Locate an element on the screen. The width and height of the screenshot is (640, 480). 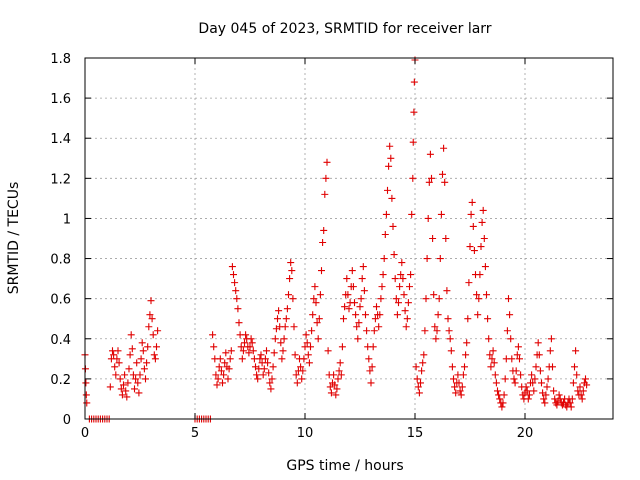
x-axis-label: GPS time / hours is located at coordinates (344, 466).